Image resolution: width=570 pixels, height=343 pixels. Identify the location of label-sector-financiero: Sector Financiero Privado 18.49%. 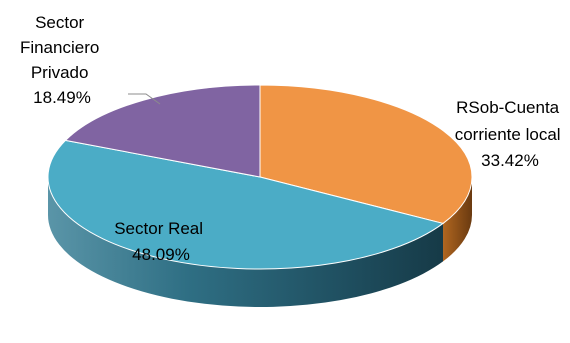
(62, 60).